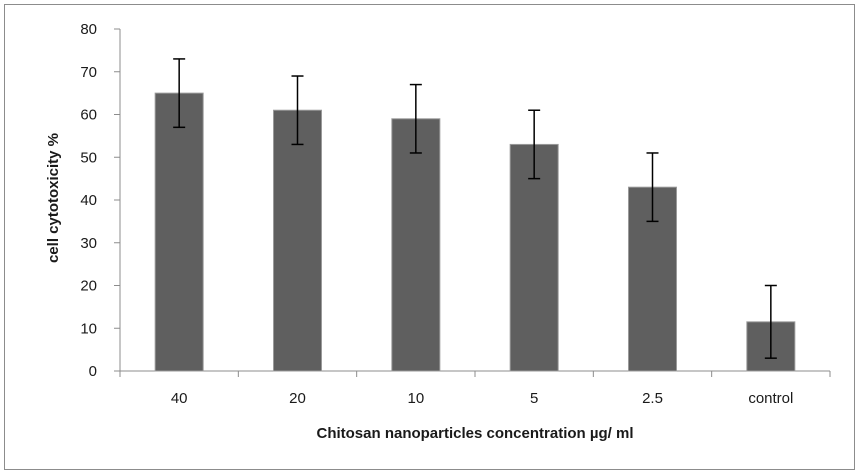 The width and height of the screenshot is (861, 476). I want to click on y-tick-label: 20, so click(88, 286).